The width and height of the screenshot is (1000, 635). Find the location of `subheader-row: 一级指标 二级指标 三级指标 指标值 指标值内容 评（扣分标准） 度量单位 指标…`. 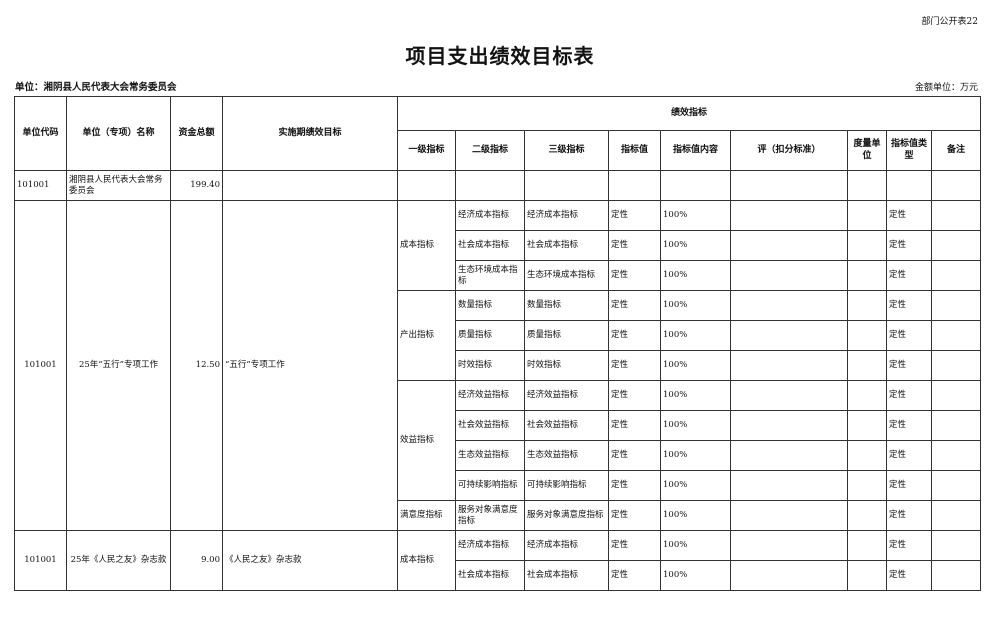

subheader-row: 一级指标 二级指标 三级指标 指标值 指标值内容 评（扣分标准） 度量单位 指标… is located at coordinates (498, 150).